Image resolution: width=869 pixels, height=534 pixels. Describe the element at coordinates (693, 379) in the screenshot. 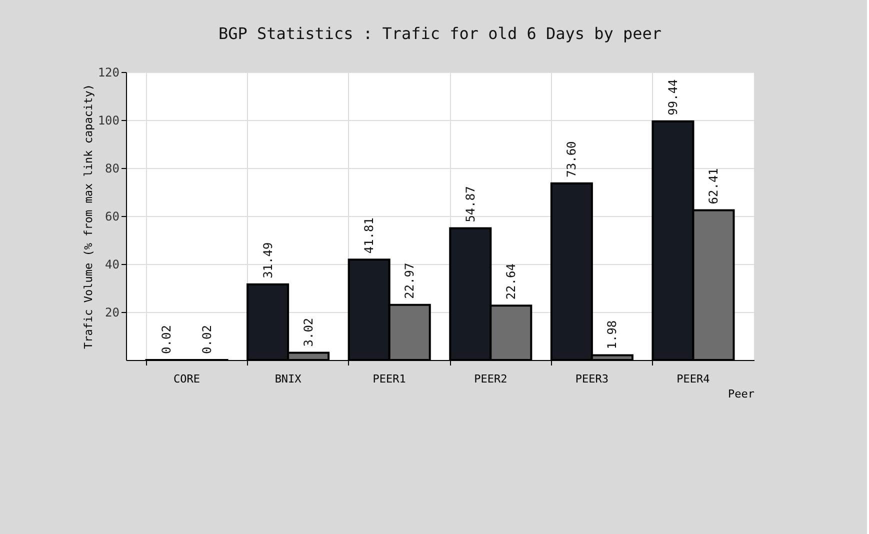

I see `x-tick-label: PEER4` at that location.